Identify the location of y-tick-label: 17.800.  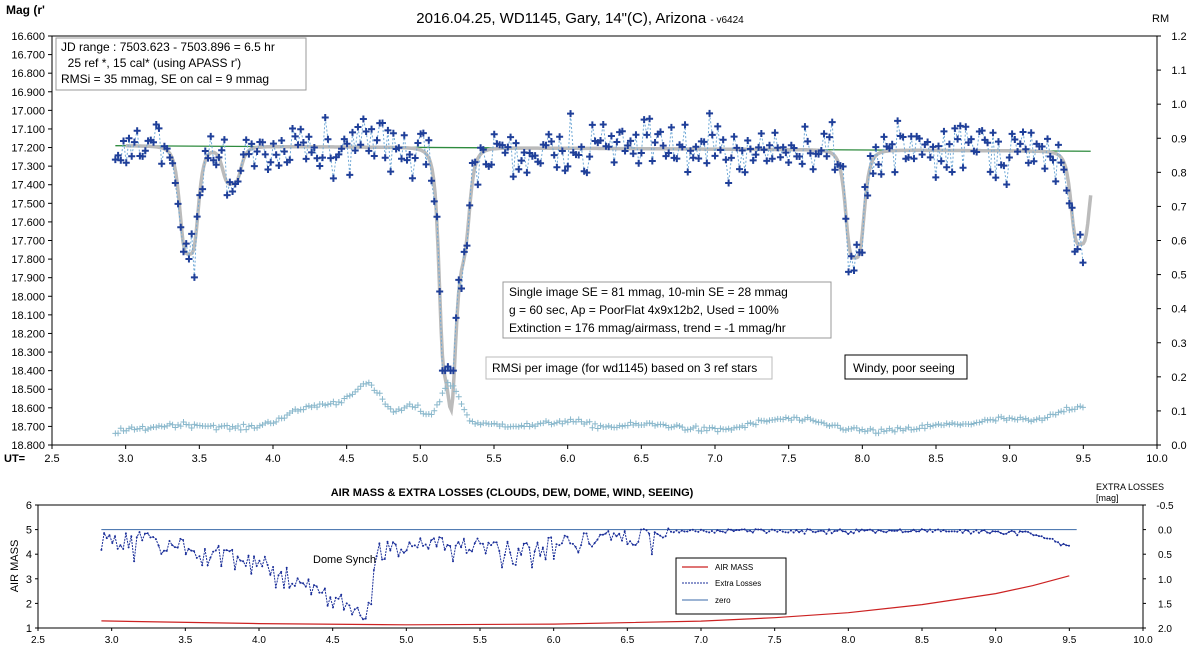
(28, 260).